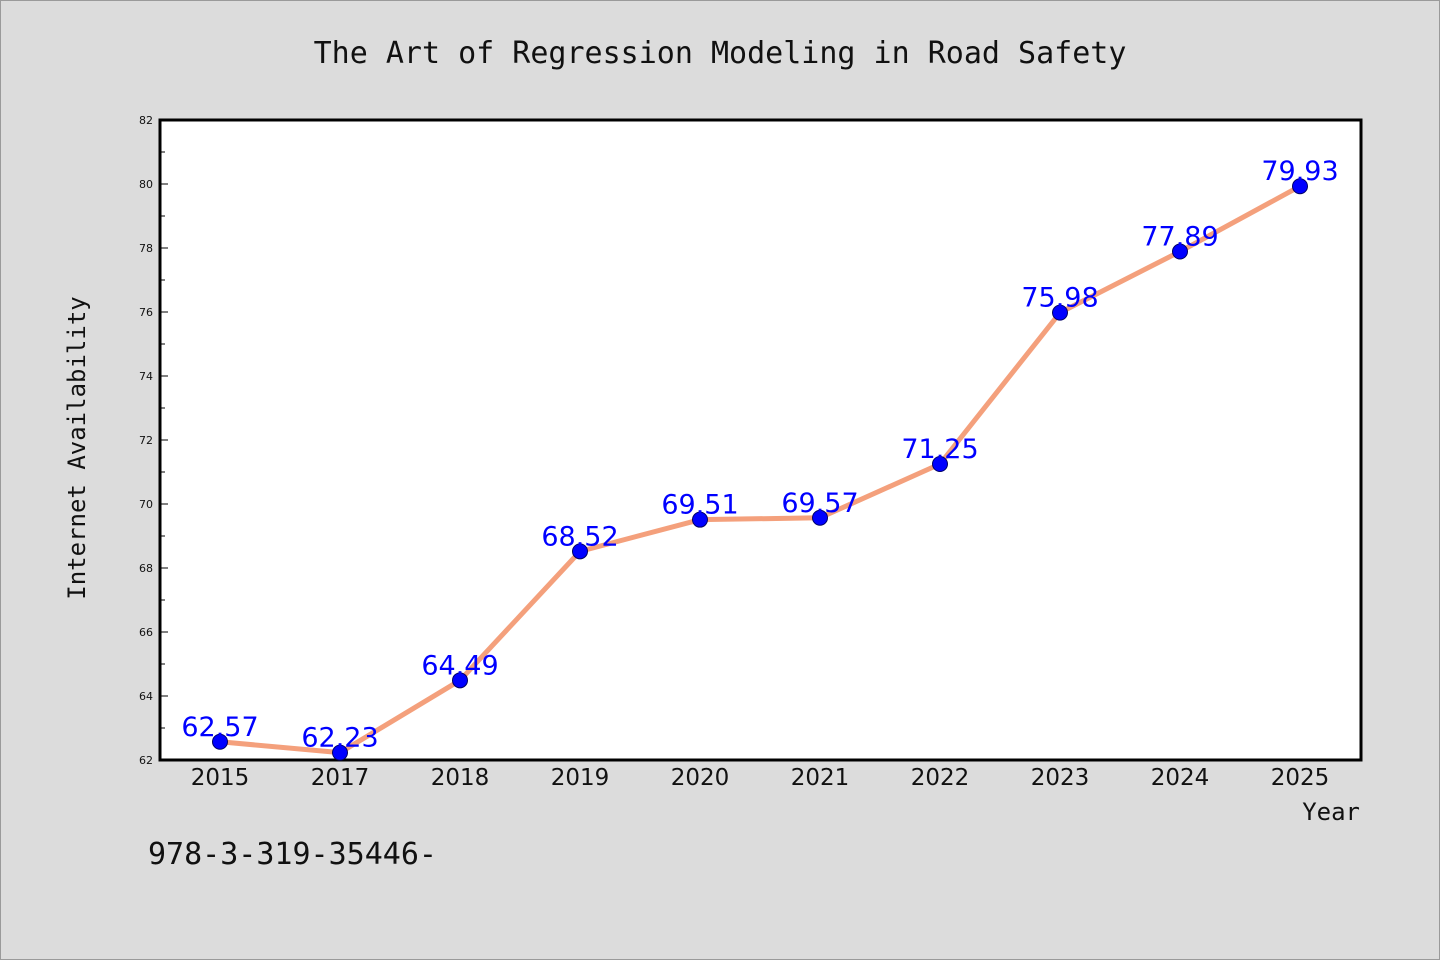  What do you see at coordinates (459, 665) in the screenshot?
I see `data-label: 64.49` at bounding box center [459, 665].